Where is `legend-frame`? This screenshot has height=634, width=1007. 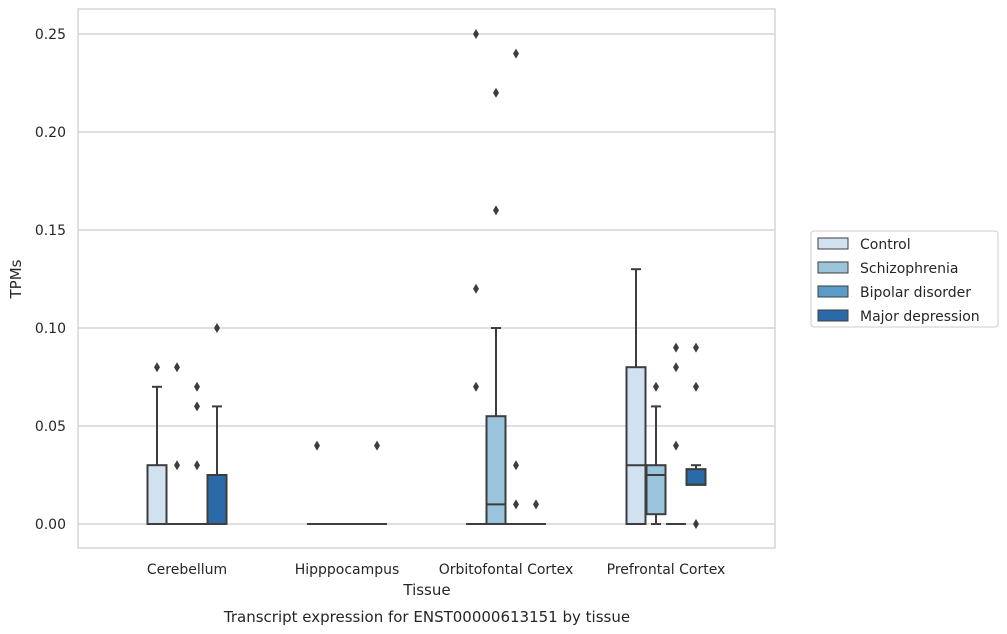 legend-frame is located at coordinates (904, 279).